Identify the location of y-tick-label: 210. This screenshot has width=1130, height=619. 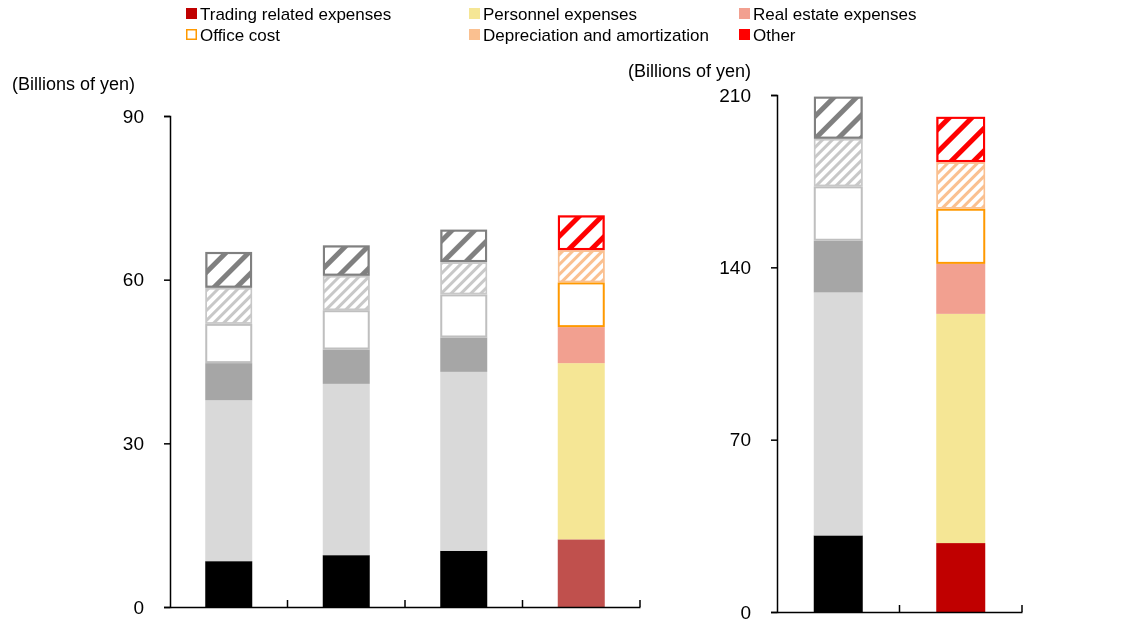
(735, 95).